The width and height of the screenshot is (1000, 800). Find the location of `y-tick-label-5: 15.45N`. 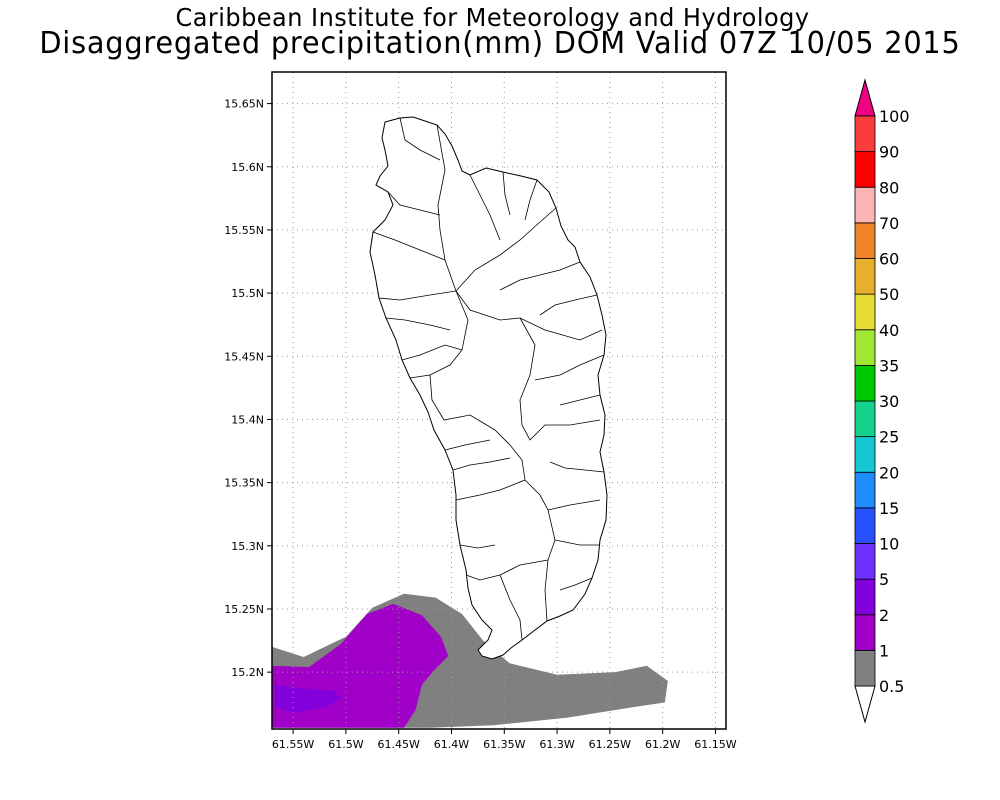

y-tick-label-5: 15.45N is located at coordinates (244, 356).